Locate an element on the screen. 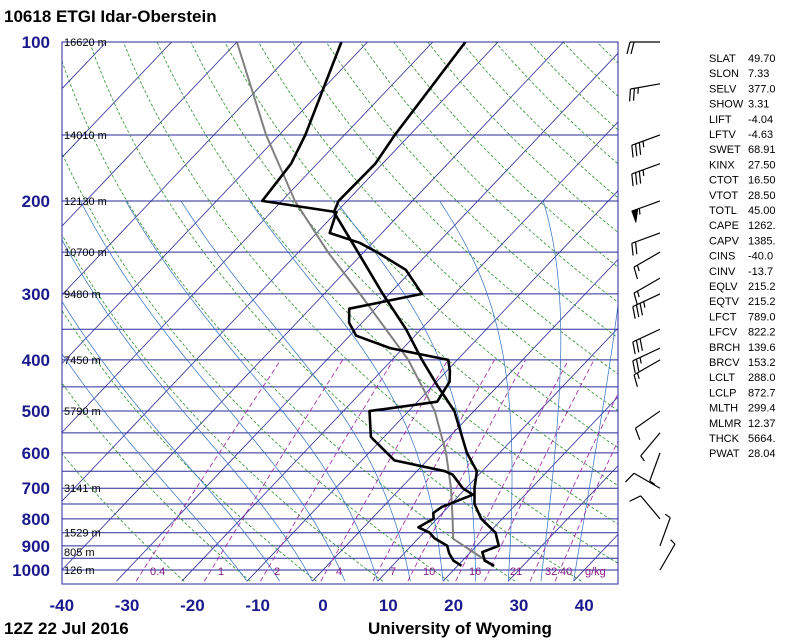  temperature-tick-label: -10 is located at coordinates (257, 605).